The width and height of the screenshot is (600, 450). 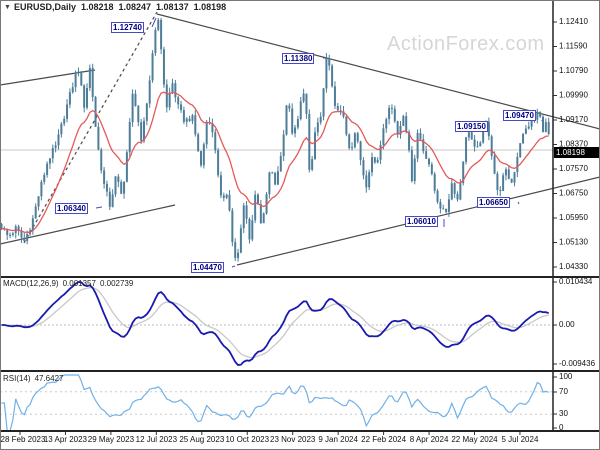 I want to click on dashed-projection-trendline, so click(x=90, y=127).